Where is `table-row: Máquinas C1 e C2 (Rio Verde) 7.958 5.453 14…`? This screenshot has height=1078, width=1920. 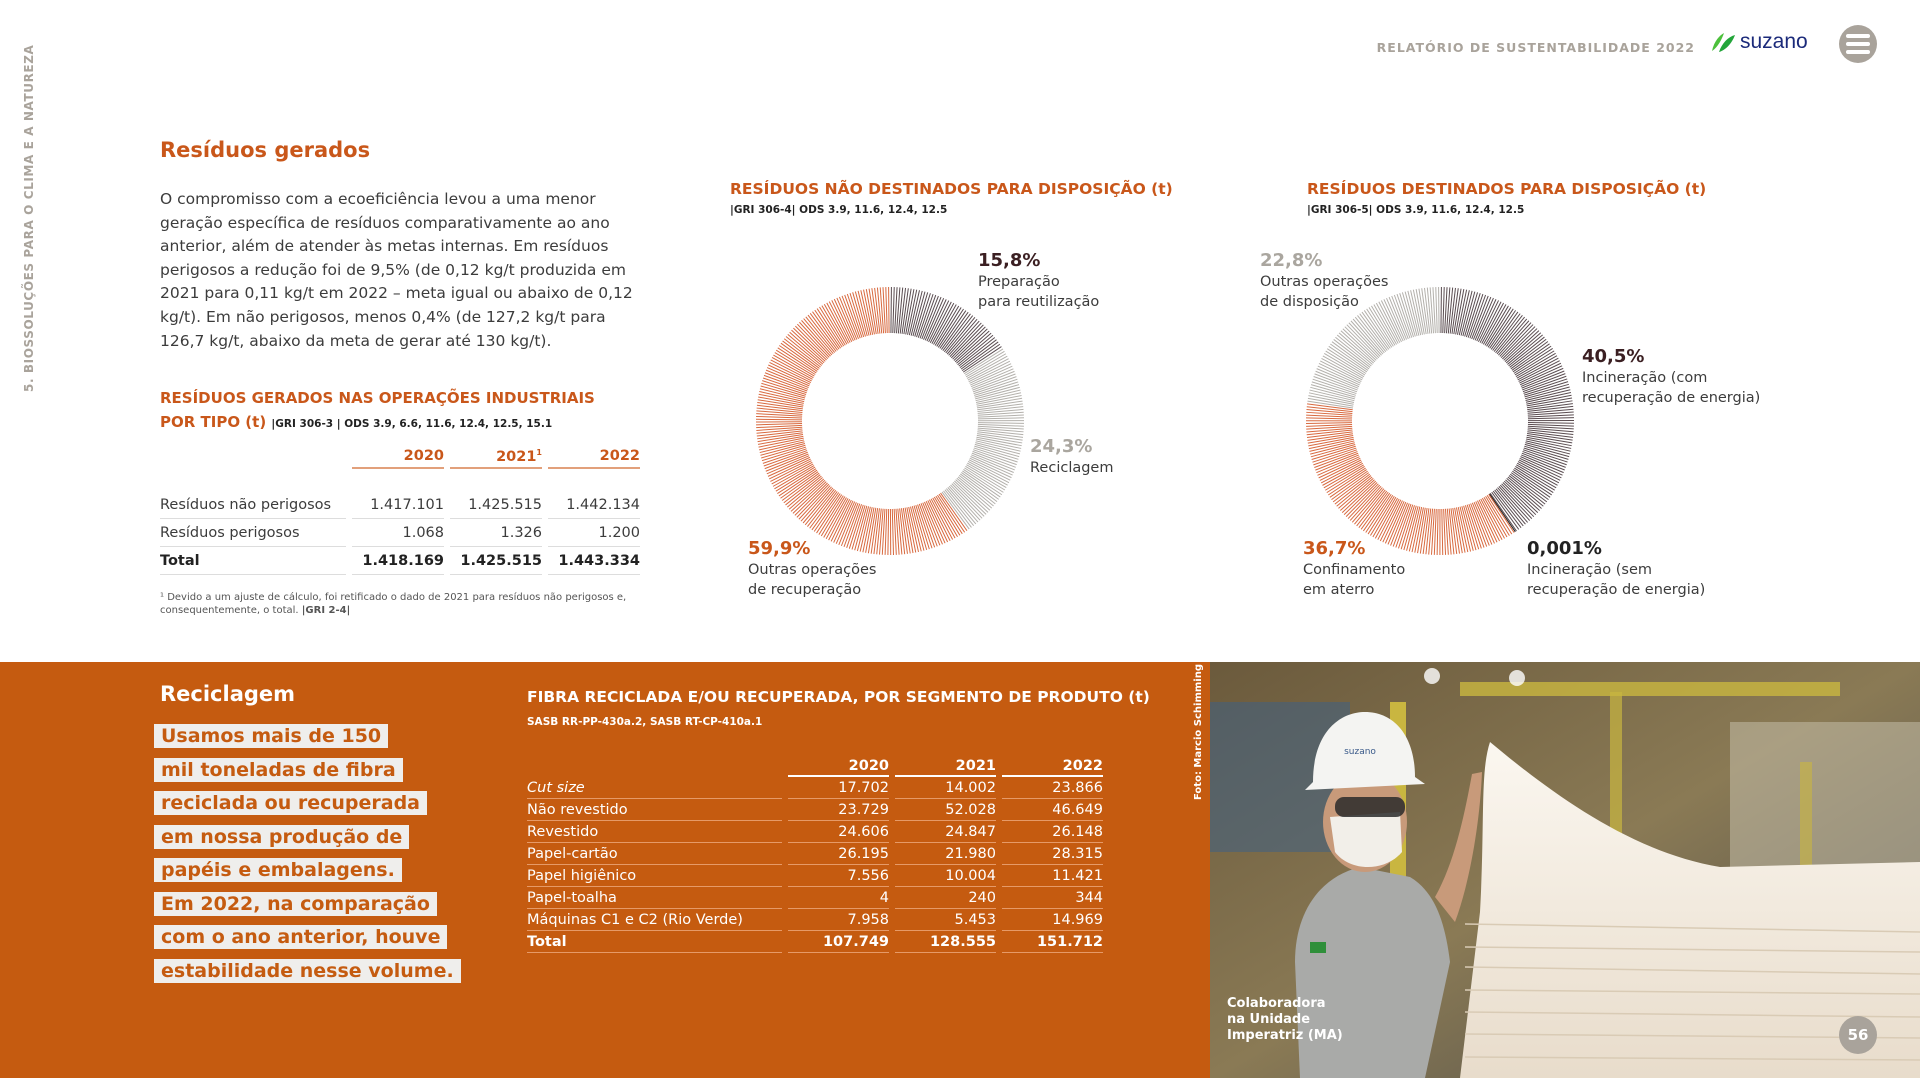
table-row: Máquinas C1 e C2 (Rio Verde) 7.958 5.453 14… is located at coordinates (815, 920).